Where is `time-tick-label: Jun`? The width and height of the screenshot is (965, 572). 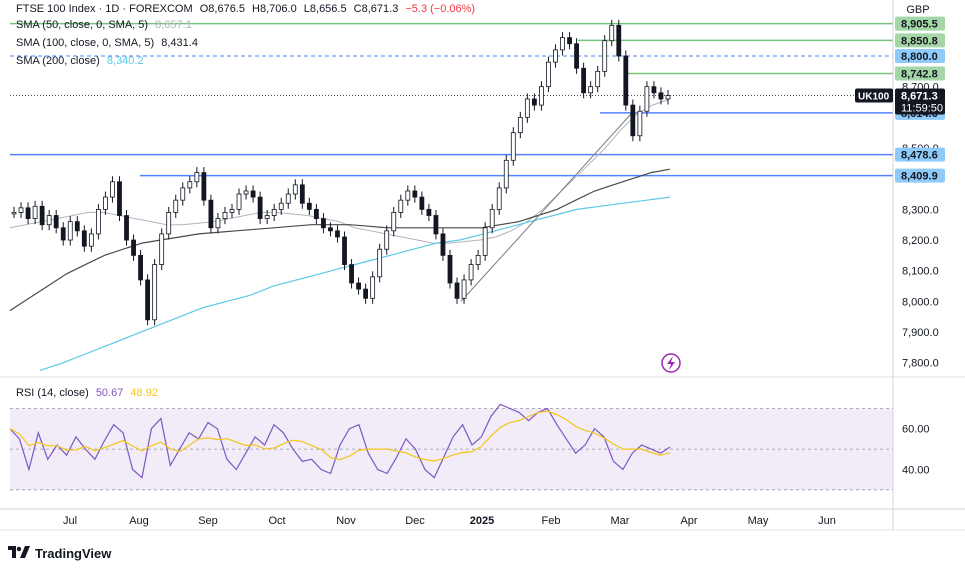 time-tick-label: Jun is located at coordinates (827, 521).